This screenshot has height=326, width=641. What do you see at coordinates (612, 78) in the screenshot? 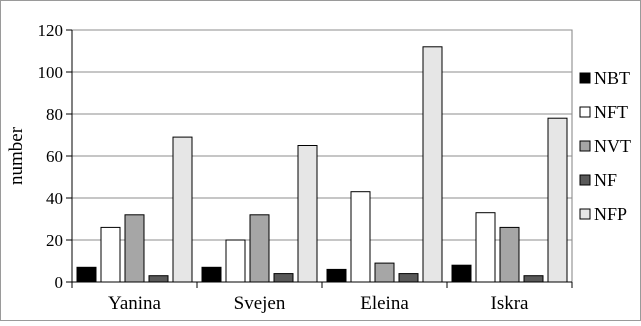
I see `legend-label-nbt: NBT` at bounding box center [612, 78].